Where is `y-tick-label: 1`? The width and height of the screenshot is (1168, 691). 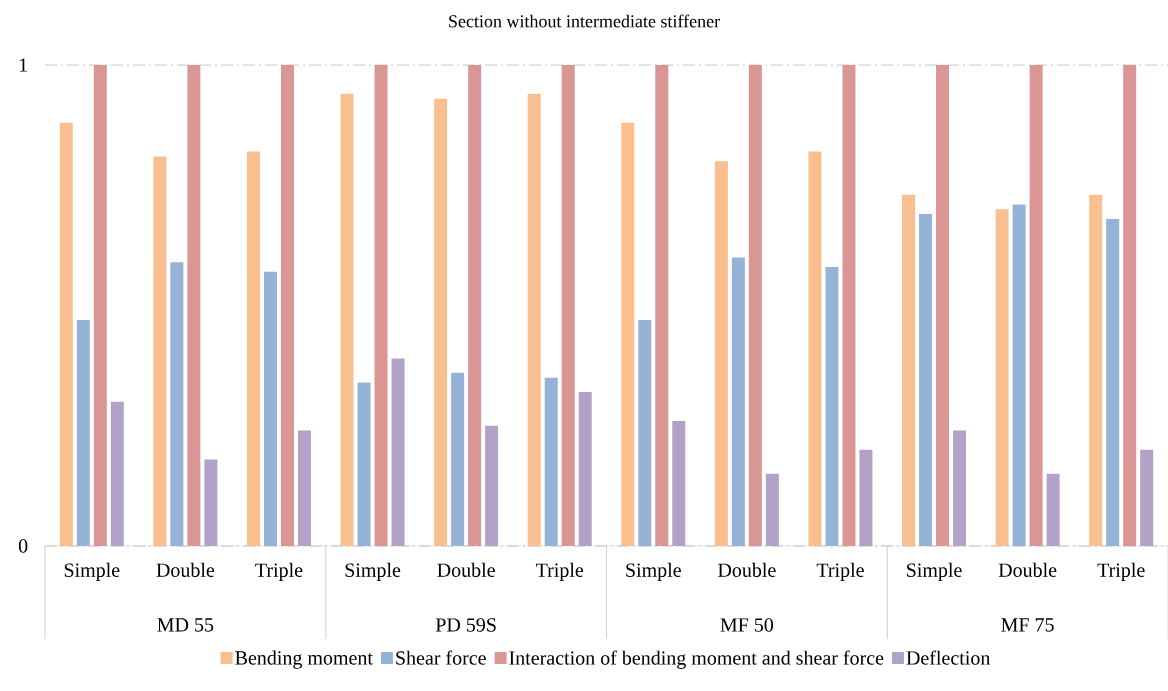 y-tick-label: 1 is located at coordinates (23, 65).